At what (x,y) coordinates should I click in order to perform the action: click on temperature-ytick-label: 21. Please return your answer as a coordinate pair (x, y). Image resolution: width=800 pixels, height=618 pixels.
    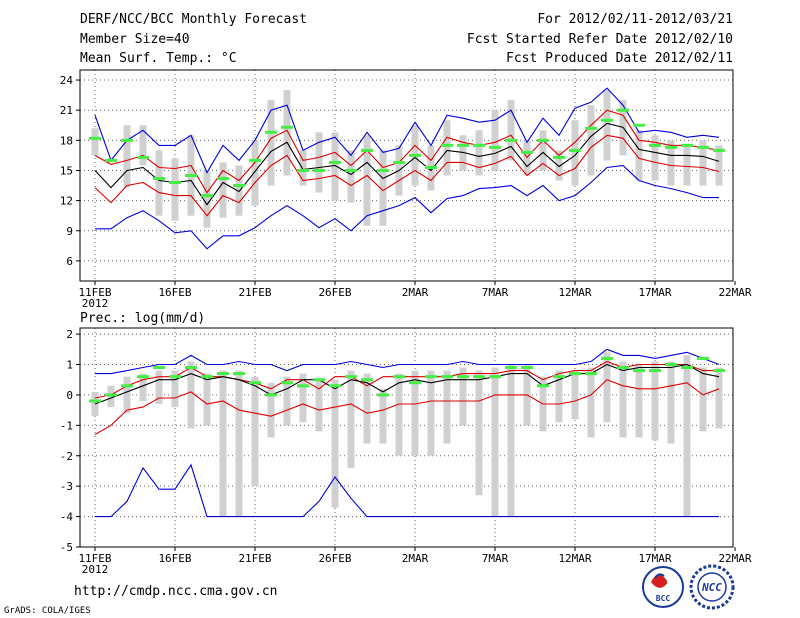
    Looking at the image, I should click on (66, 110).